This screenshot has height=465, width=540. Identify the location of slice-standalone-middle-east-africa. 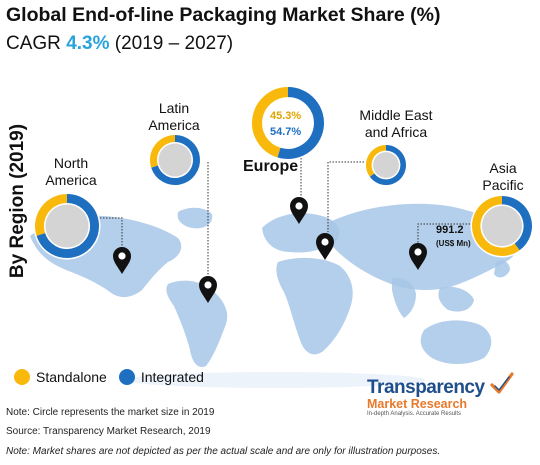
(376, 161).